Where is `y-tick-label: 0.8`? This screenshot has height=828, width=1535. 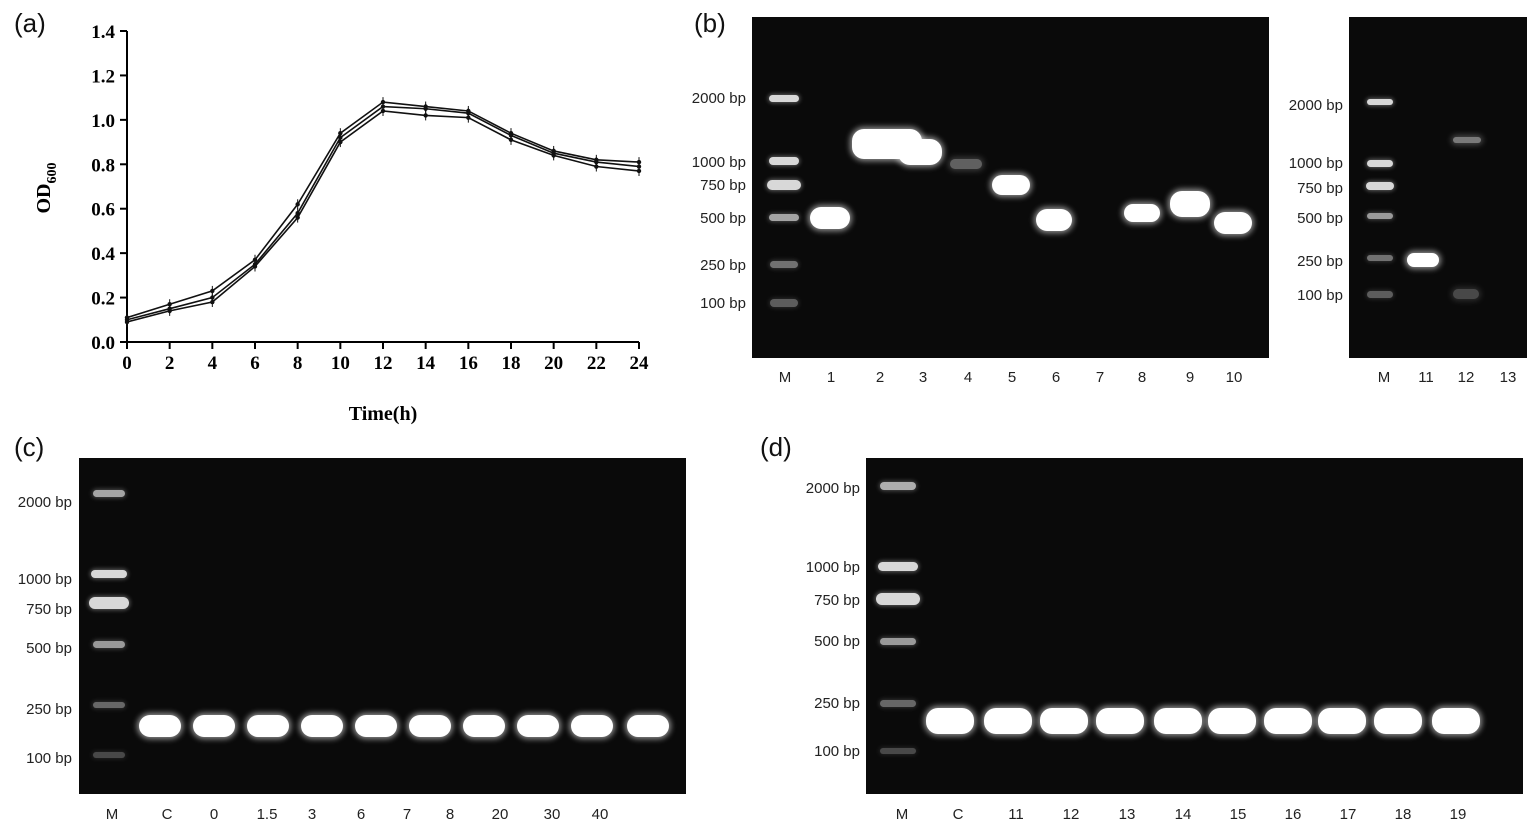
y-tick-label: 0.8 is located at coordinates (103, 165).